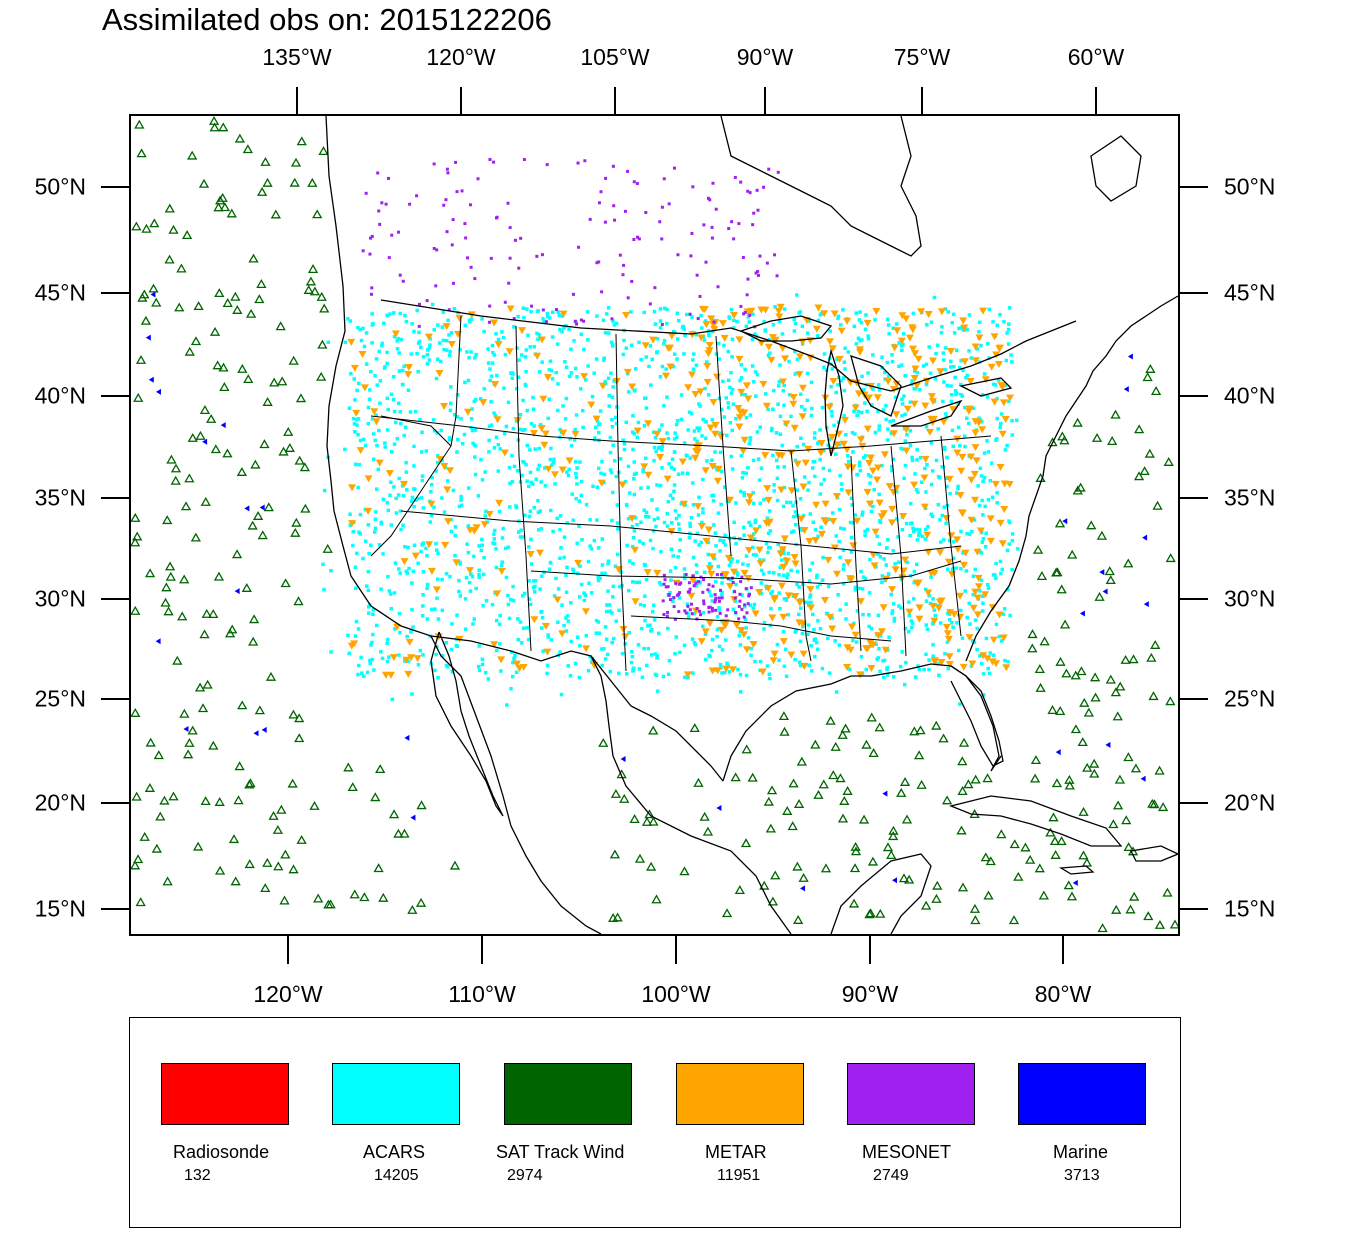 The height and width of the screenshot is (1250, 1350). I want to click on legend-count: 3713, so click(1082, 1175).